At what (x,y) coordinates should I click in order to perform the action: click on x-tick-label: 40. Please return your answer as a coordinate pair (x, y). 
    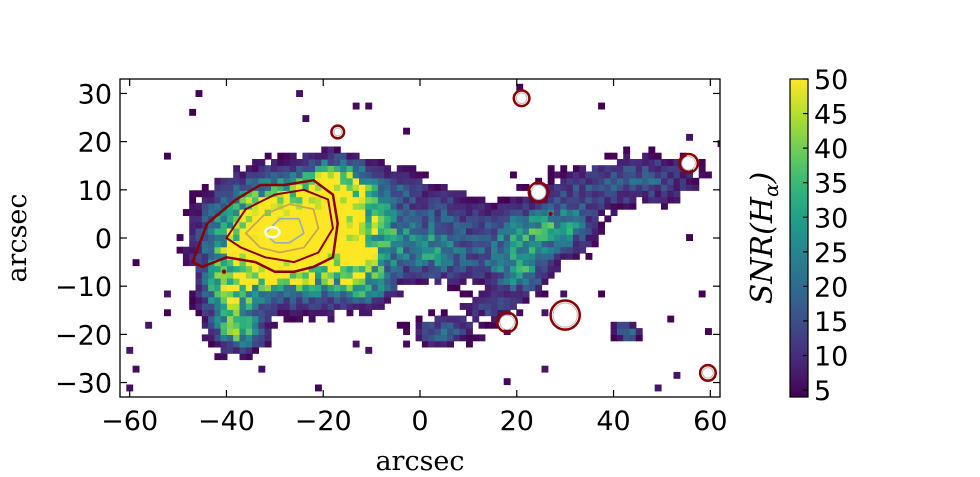
    Looking at the image, I should click on (613, 421).